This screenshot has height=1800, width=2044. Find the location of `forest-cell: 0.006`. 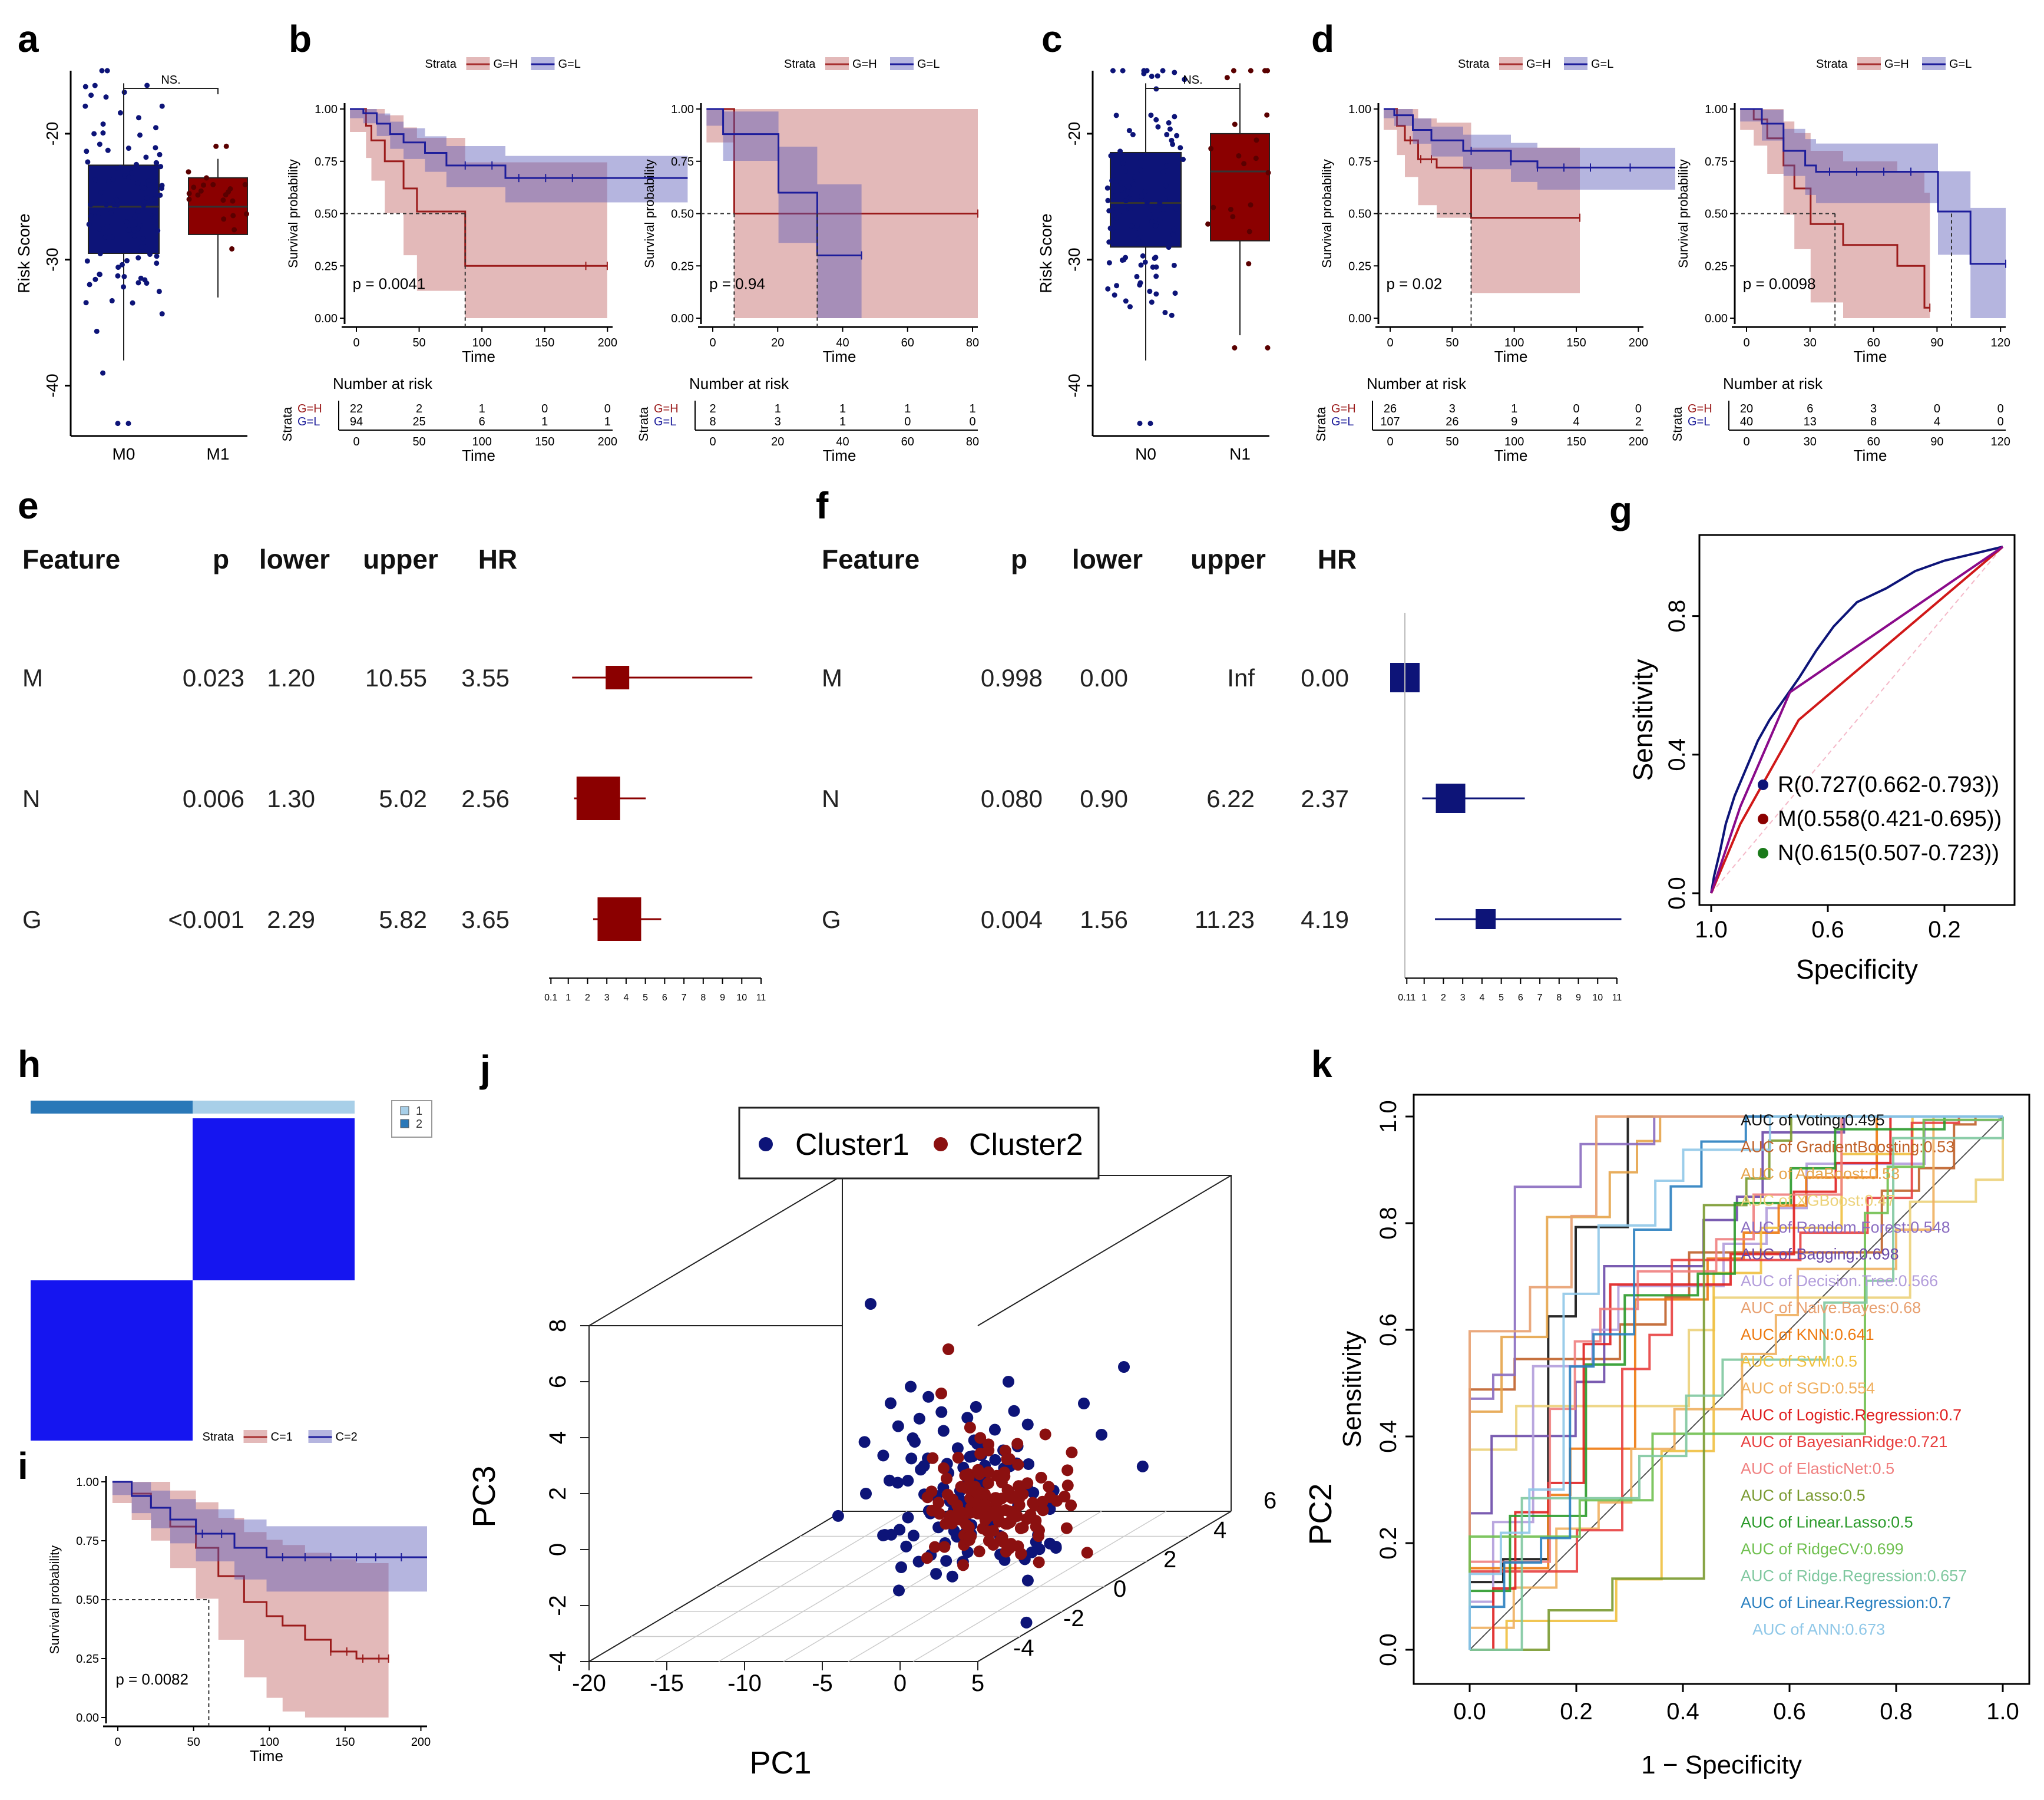

forest-cell: 0.006 is located at coordinates (213, 799).